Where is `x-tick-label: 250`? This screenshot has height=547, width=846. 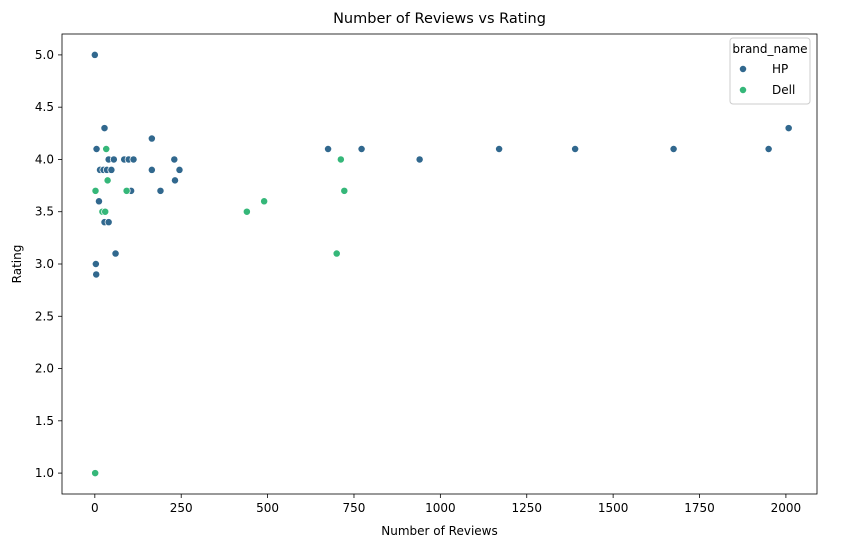 x-tick-label: 250 is located at coordinates (181, 508).